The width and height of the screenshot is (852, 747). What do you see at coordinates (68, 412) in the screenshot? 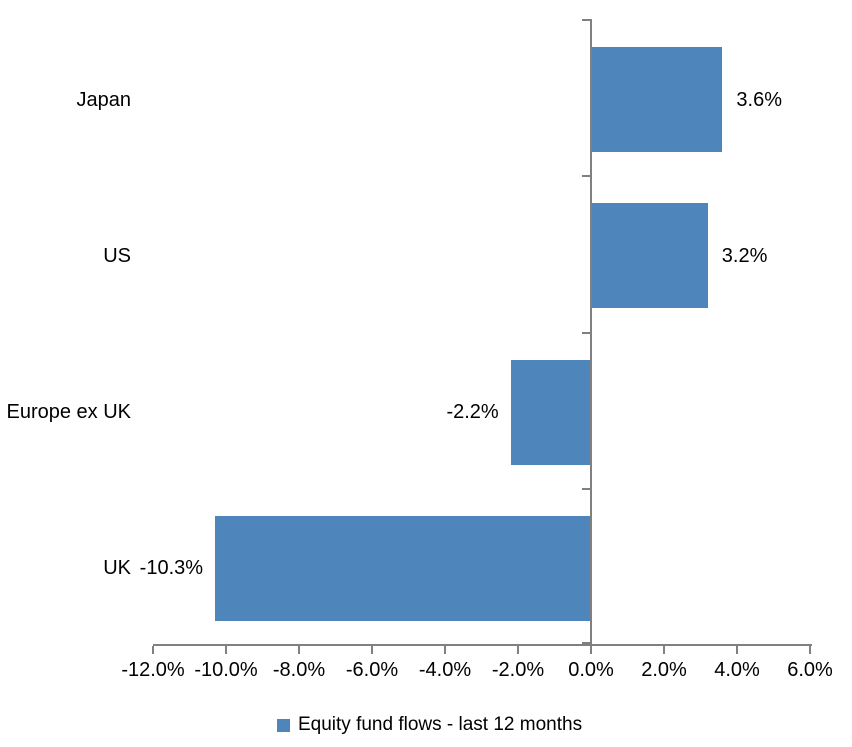
I see `category-label: Europe ex UK` at bounding box center [68, 412].